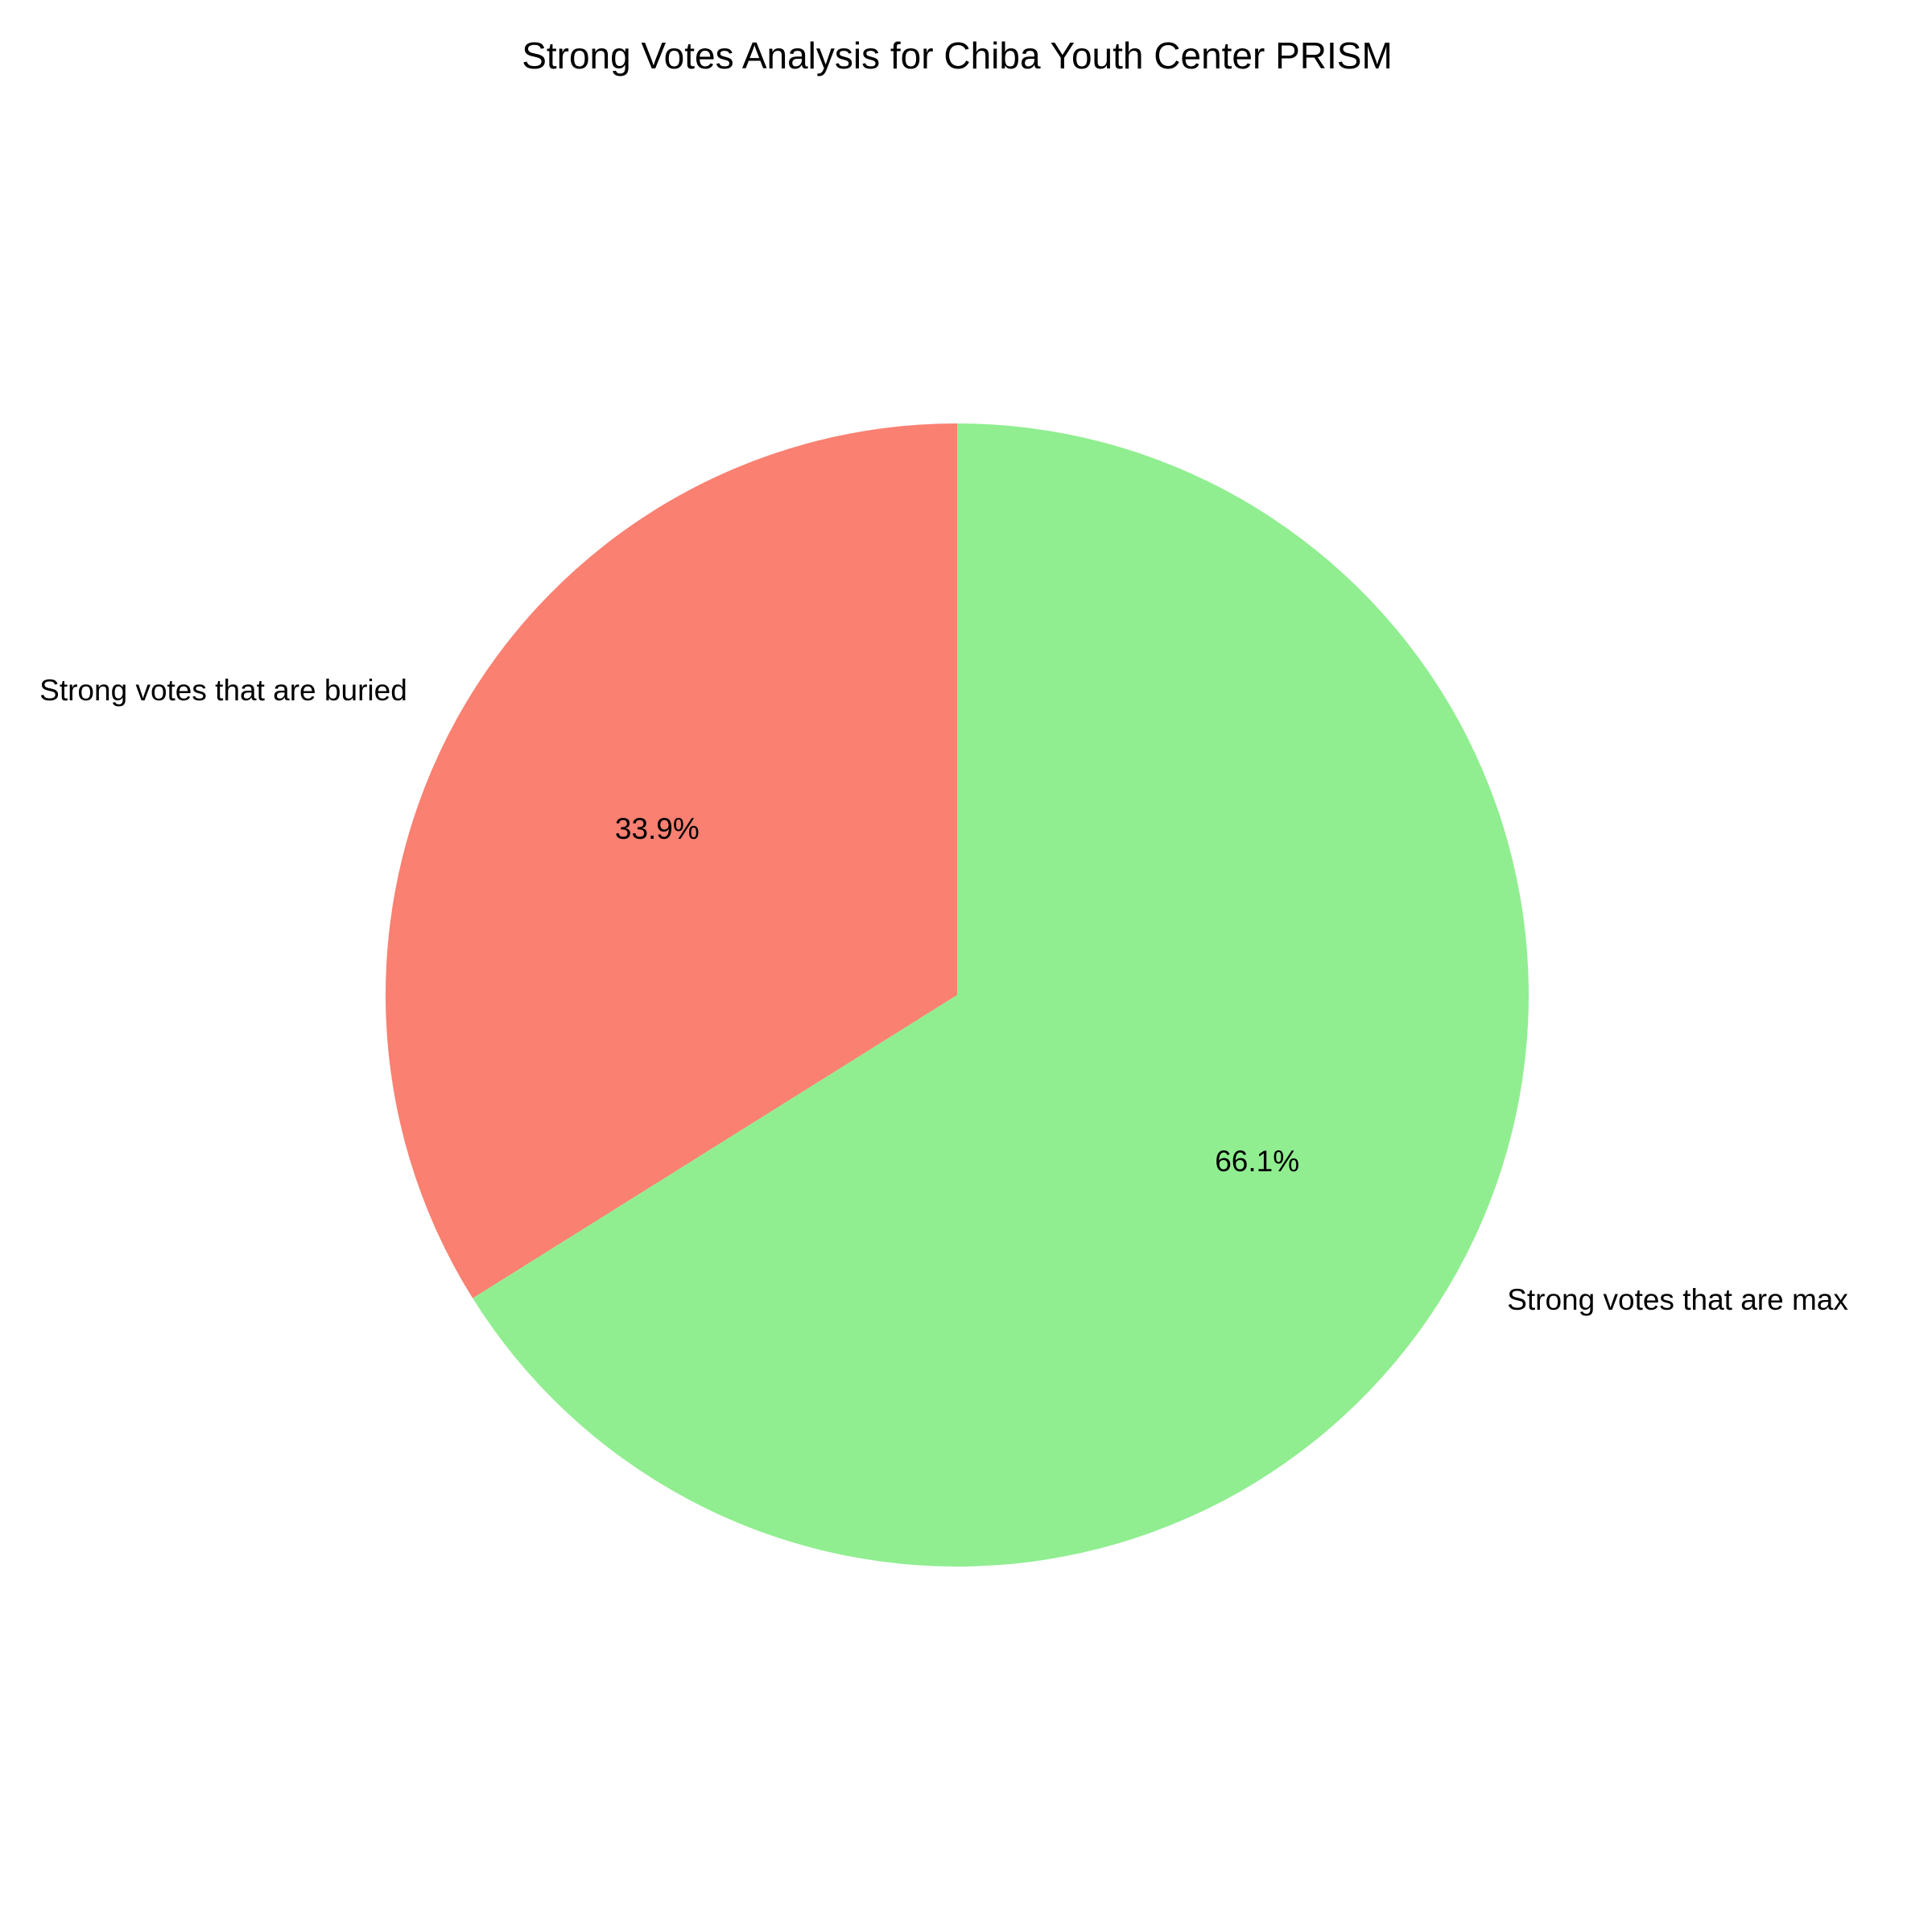 Image resolution: width=1932 pixels, height=1932 pixels. Describe the element at coordinates (223, 690) in the screenshot. I see `pie-slice-label-1: Strong votes that are buried` at that location.